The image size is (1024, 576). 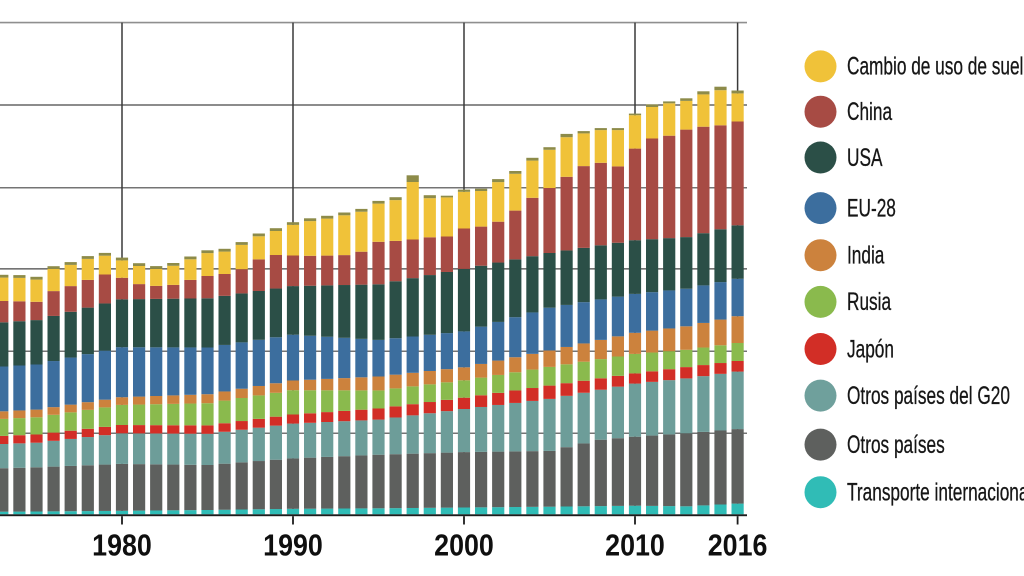 What do you see at coordinates (871, 208) in the screenshot?
I see `svg-text: EU-28` at bounding box center [871, 208].